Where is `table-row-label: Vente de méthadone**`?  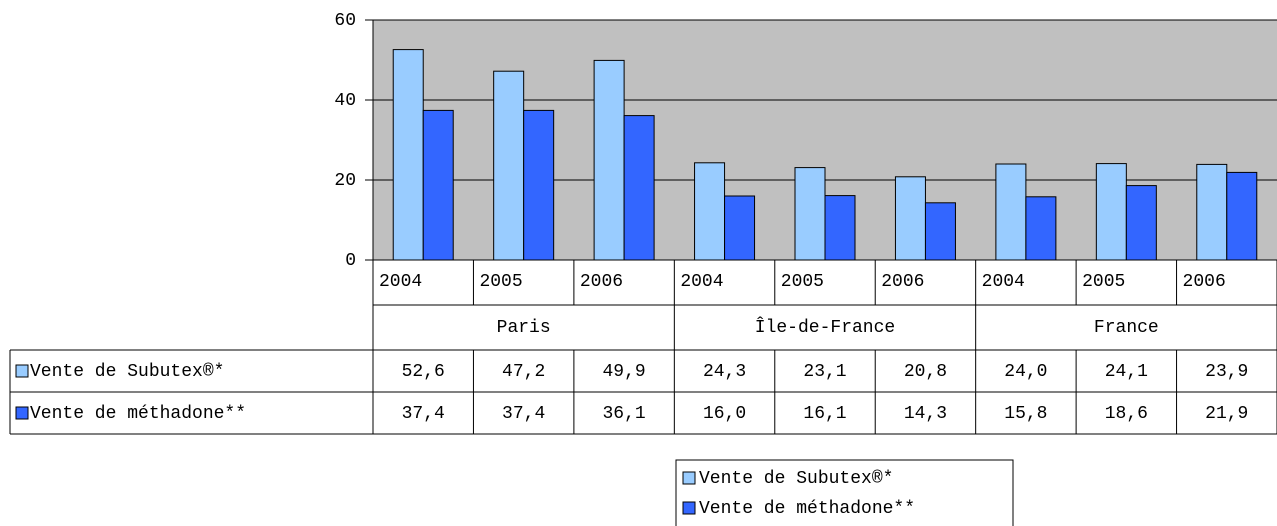 table-row-label: Vente de méthadone** is located at coordinates (138, 414).